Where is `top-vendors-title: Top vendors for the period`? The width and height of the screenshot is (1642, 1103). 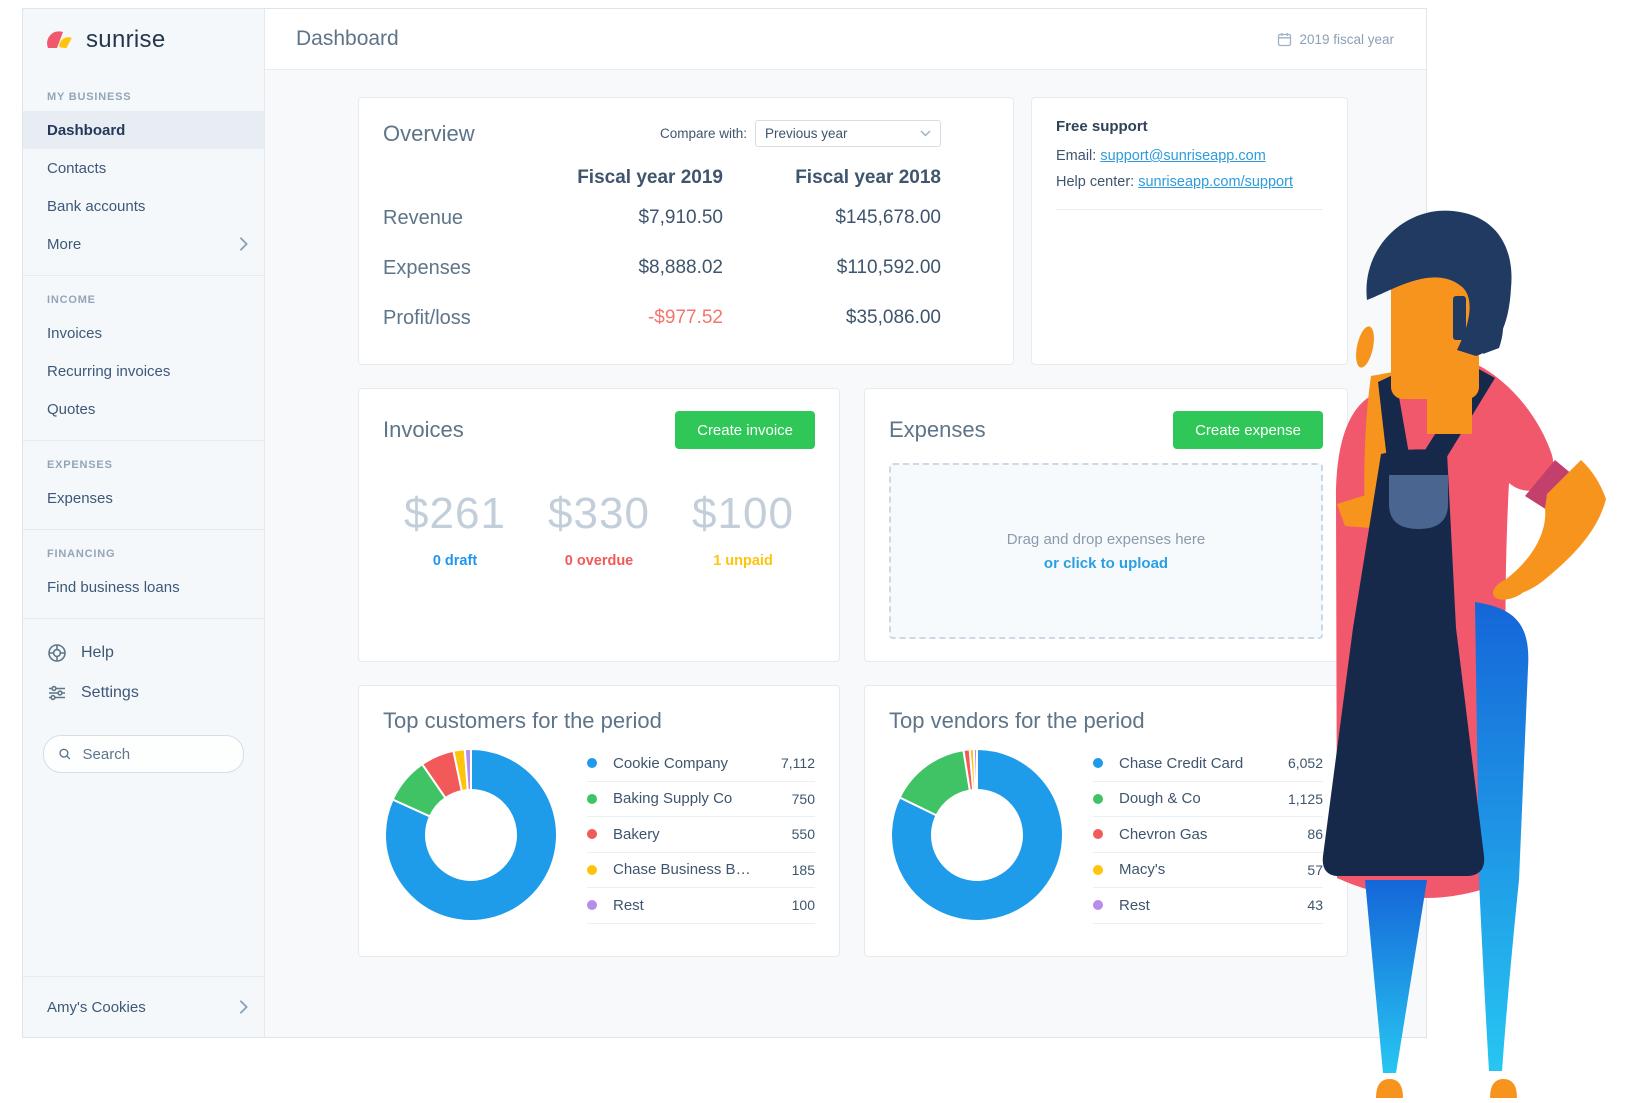
top-vendors-title: Top vendors for the period is located at coordinates (1017, 720).